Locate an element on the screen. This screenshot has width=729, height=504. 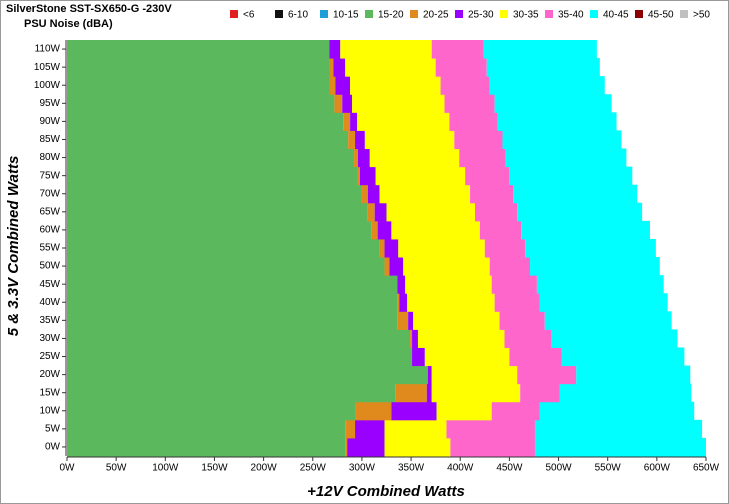
legend-label: 10-15 is located at coordinates (346, 15).